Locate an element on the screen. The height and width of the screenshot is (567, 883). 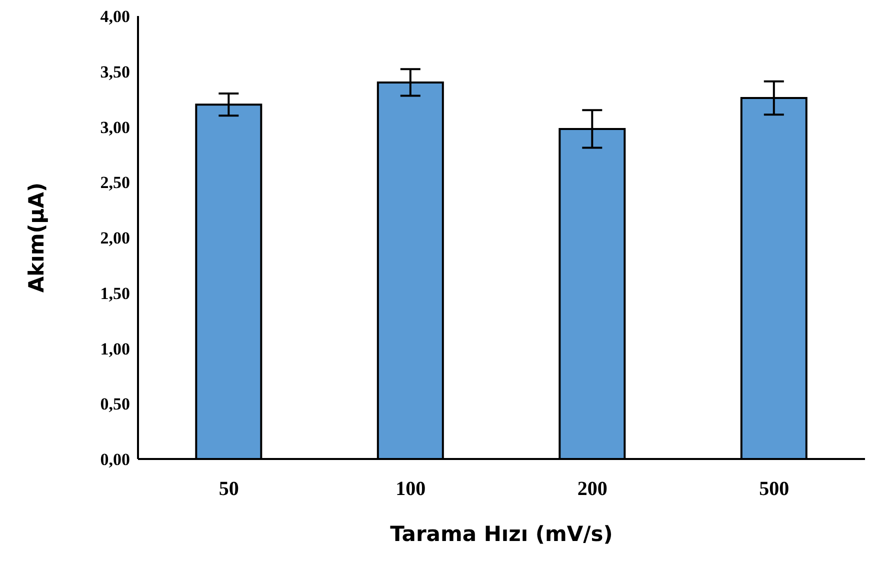
y-tick-label: 2,00 is located at coordinates (115, 238).